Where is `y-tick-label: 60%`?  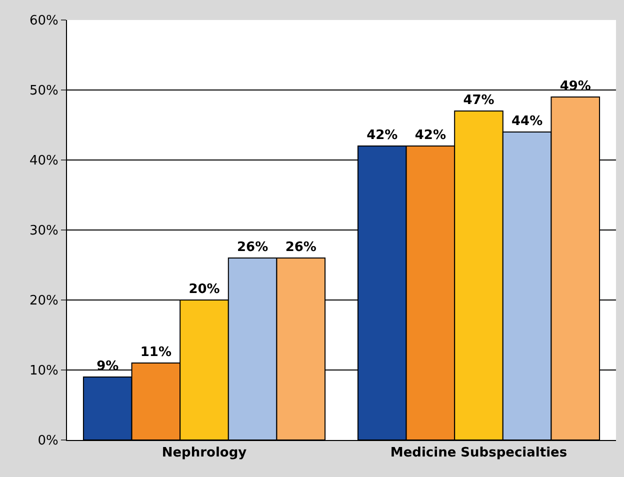
y-tick-label: 60% is located at coordinates (43, 21).